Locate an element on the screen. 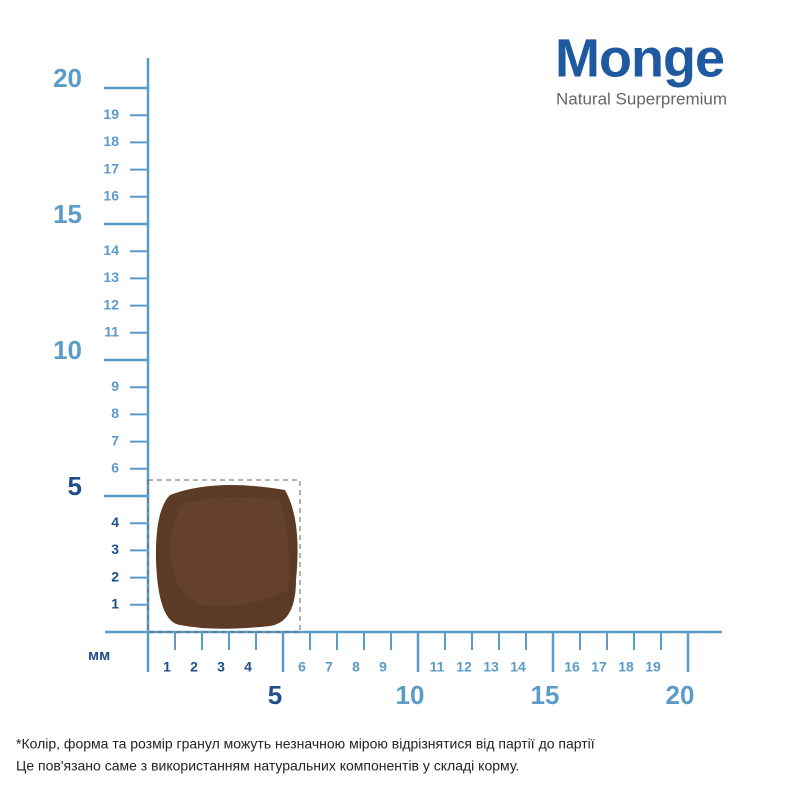  x-major-label: 20 is located at coordinates (680, 695).